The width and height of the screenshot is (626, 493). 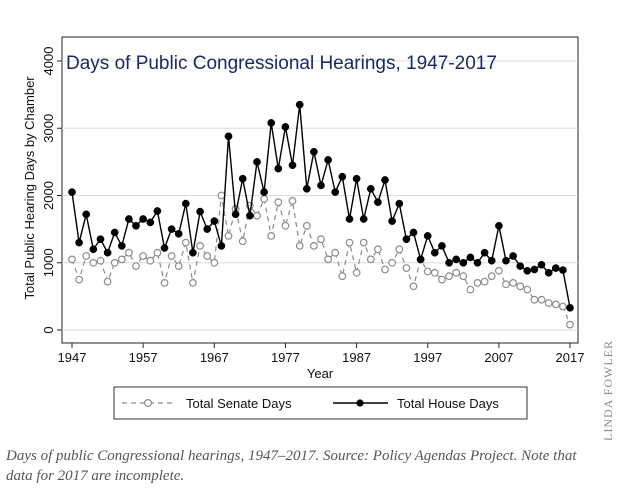 I want to click on y-axis-label: Total Public Hearing Days by Chamber, so click(x=29, y=188).